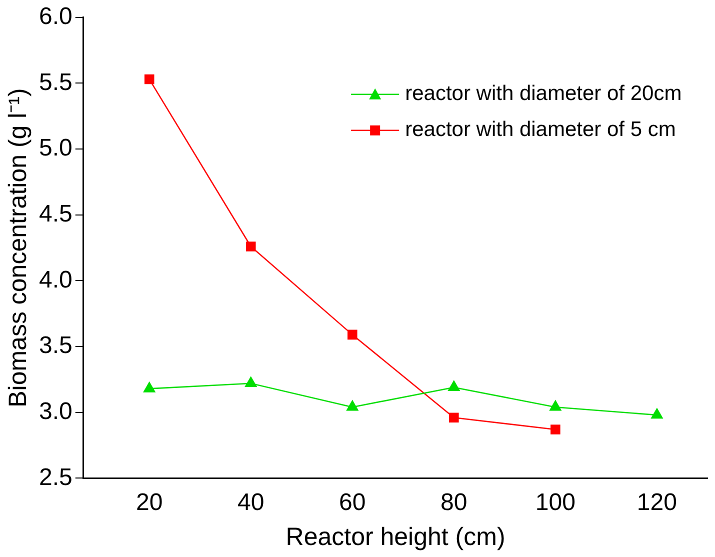 The height and width of the screenshot is (557, 715). Describe the element at coordinates (656, 502) in the screenshot. I see `x-tick-label: 120` at that location.